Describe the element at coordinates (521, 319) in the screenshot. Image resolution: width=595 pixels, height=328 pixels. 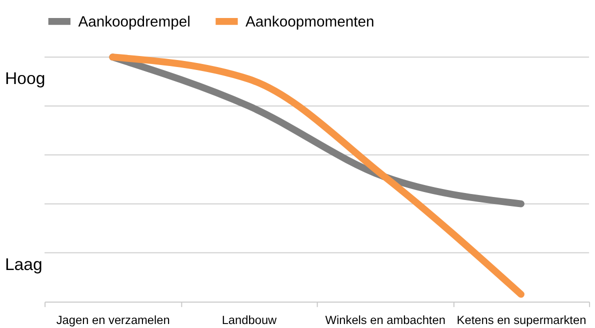
I see `x-tick-label: Ketens en supermarkten` at that location.